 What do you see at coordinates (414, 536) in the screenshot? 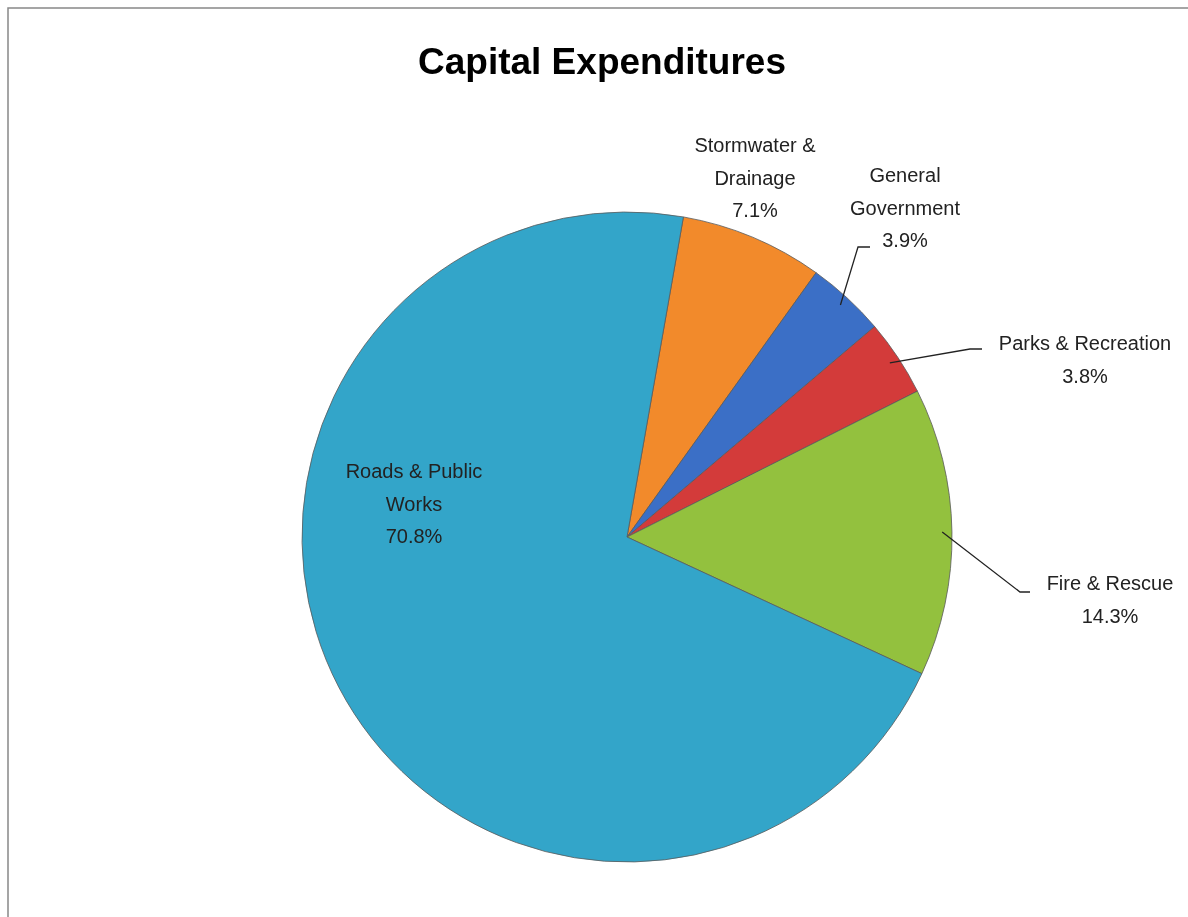
I see `data-label: 70.8%` at bounding box center [414, 536].